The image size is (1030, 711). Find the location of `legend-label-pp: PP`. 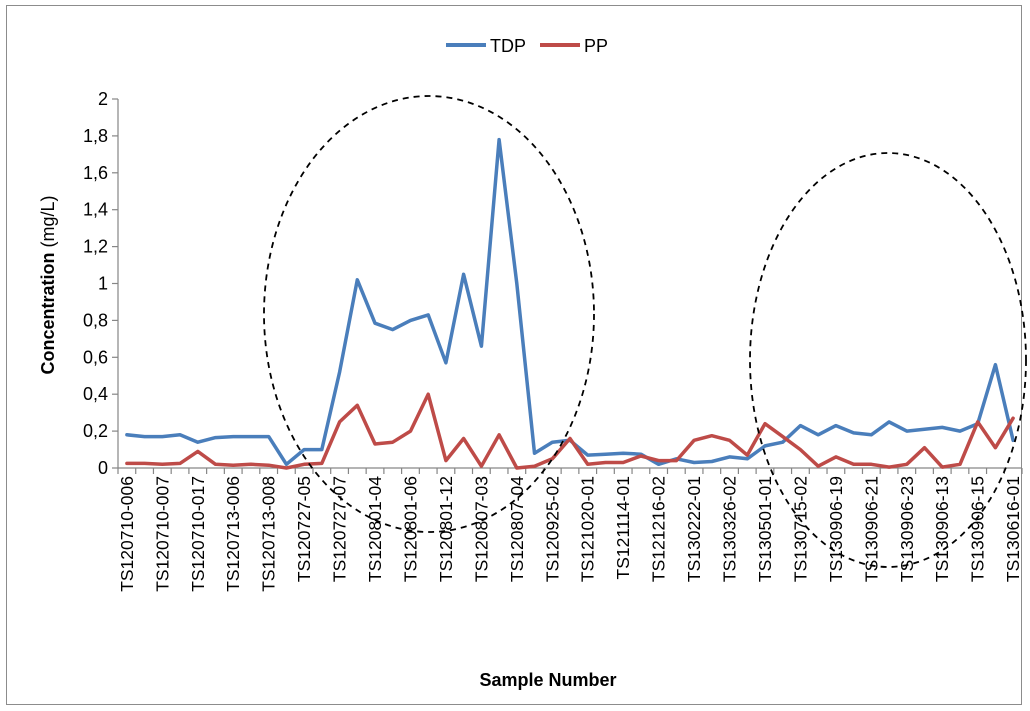

legend-label-pp: PP is located at coordinates (596, 46).